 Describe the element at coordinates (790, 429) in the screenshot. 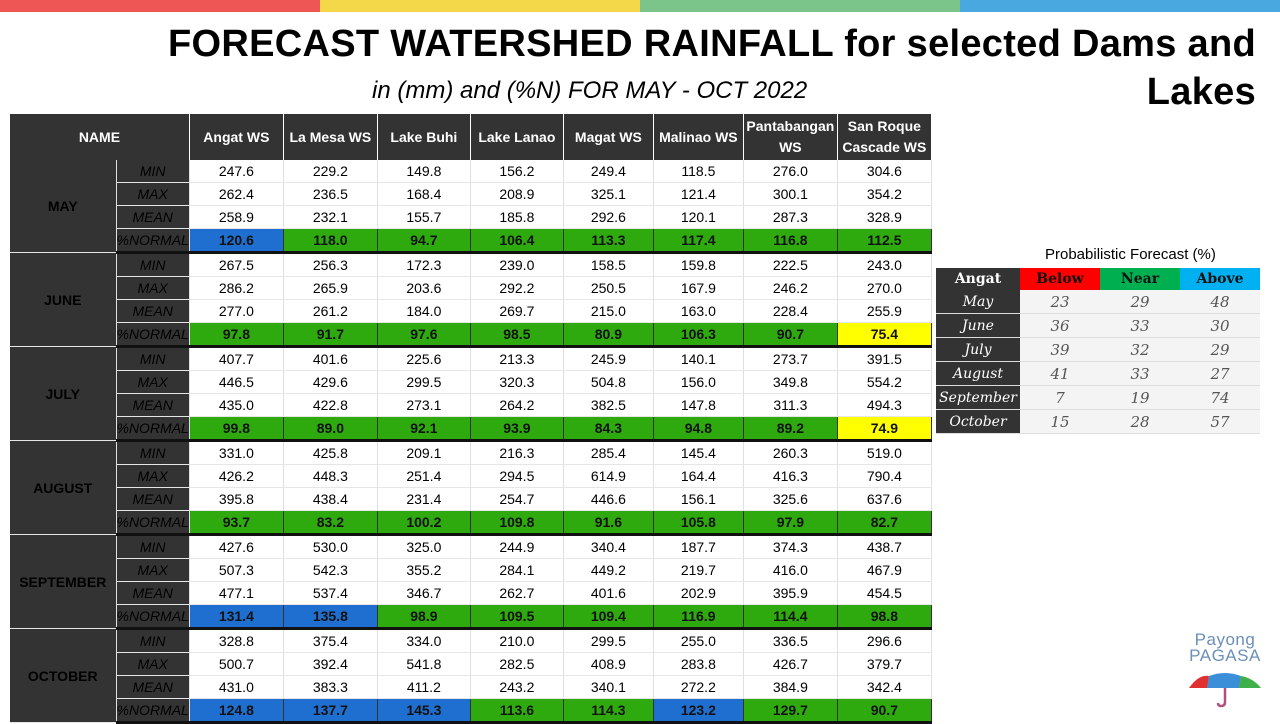

I see `percent-normal-cell: 89.2` at that location.